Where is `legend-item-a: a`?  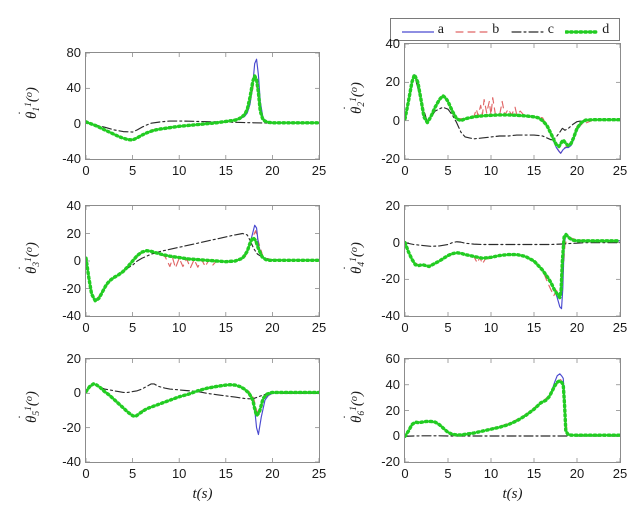 legend-item-a: a is located at coordinates (422, 30).